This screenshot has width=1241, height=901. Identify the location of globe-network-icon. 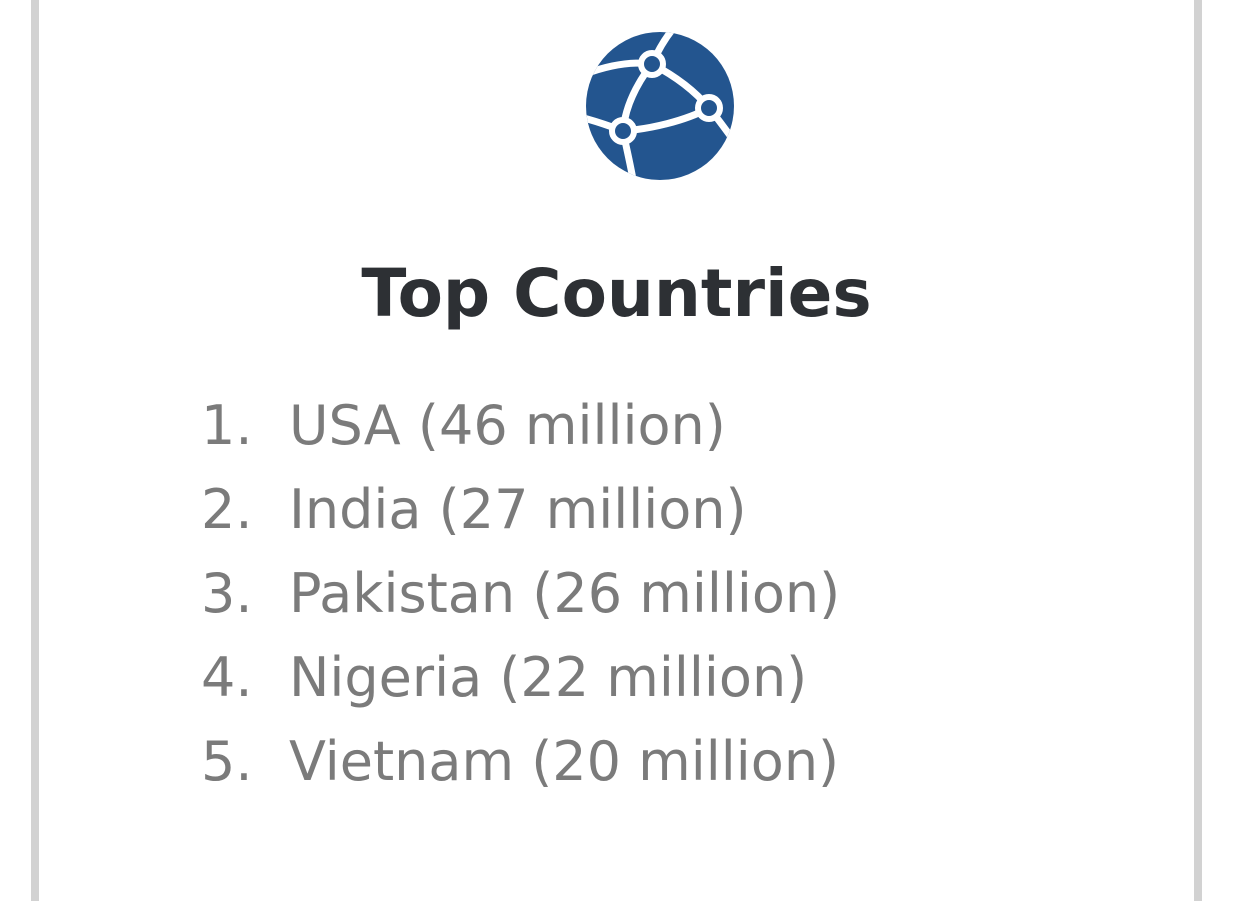
(660, 106).